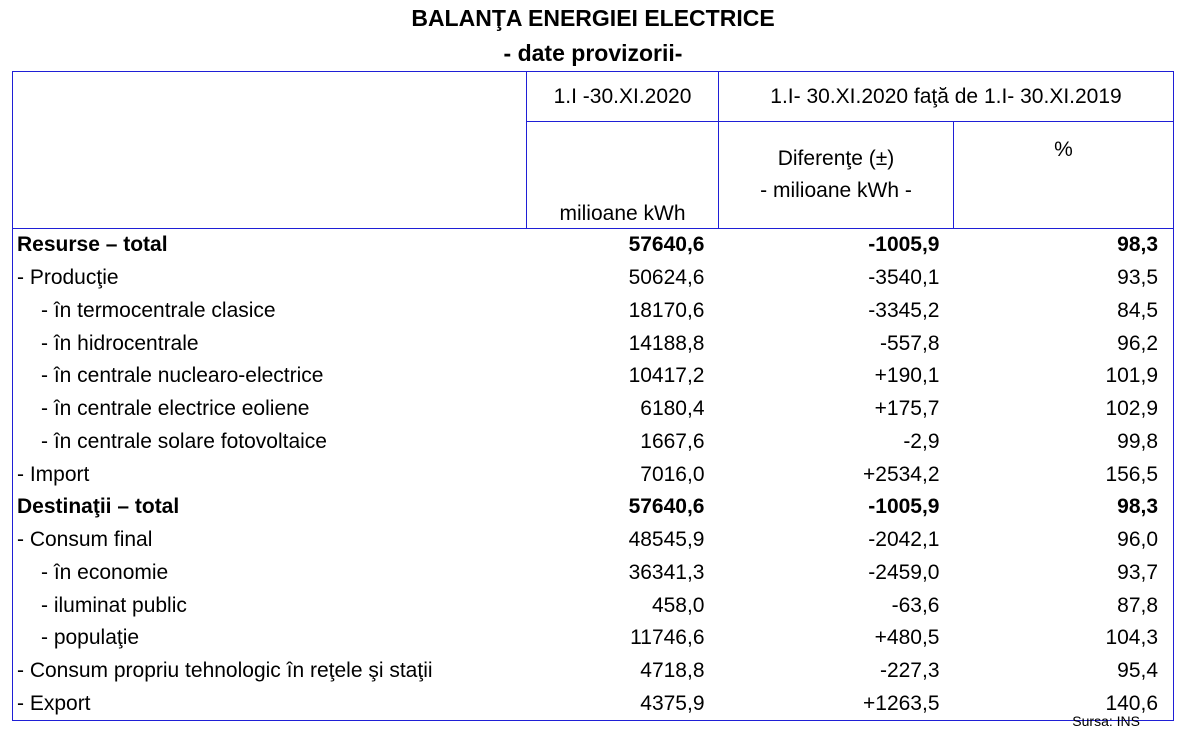 This screenshot has height=735, width=1186. Describe the element at coordinates (593, 638) in the screenshot. I see `table-row: - populaţie 11746,6 +480,5 104,3` at that location.